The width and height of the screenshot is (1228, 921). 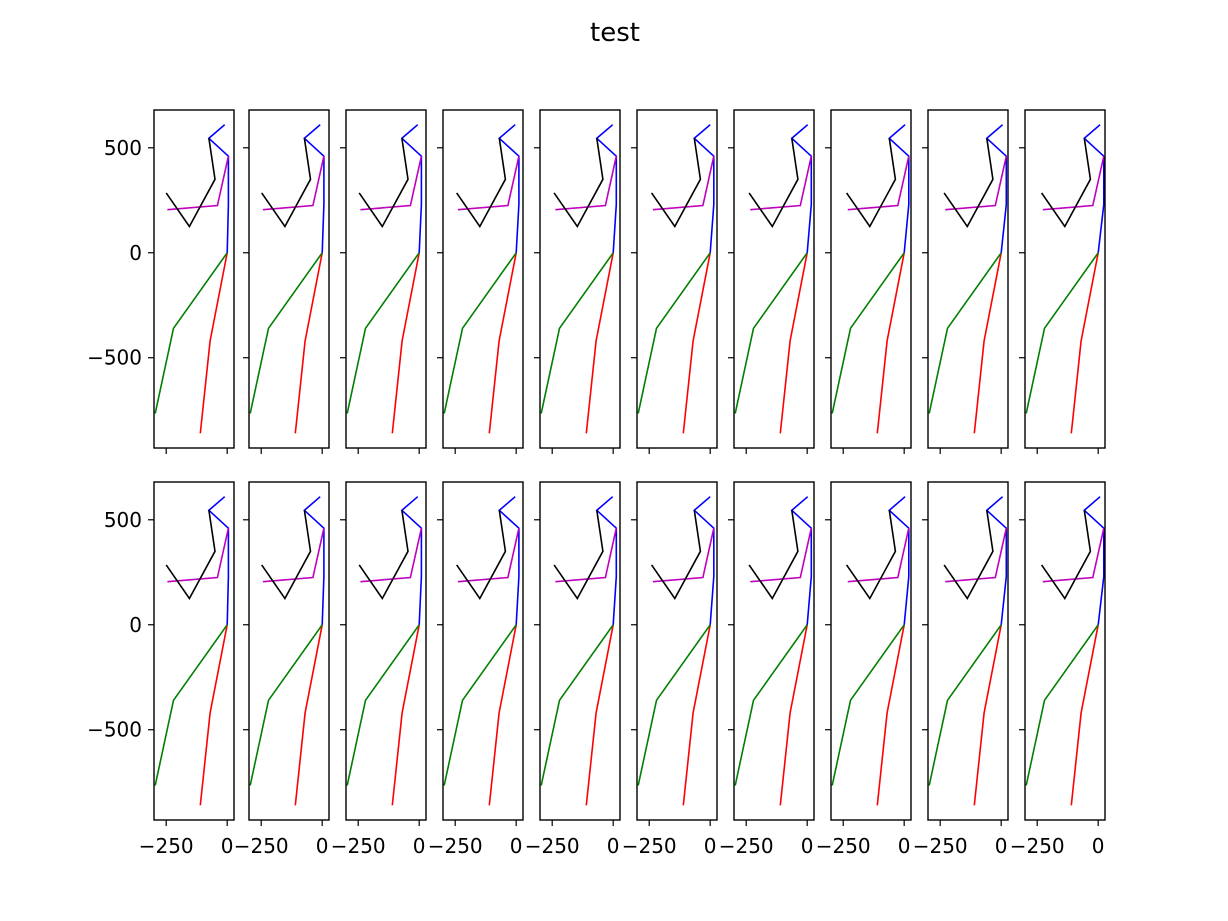 I want to click on subplot-16: −250 0, so click(x=670, y=669).